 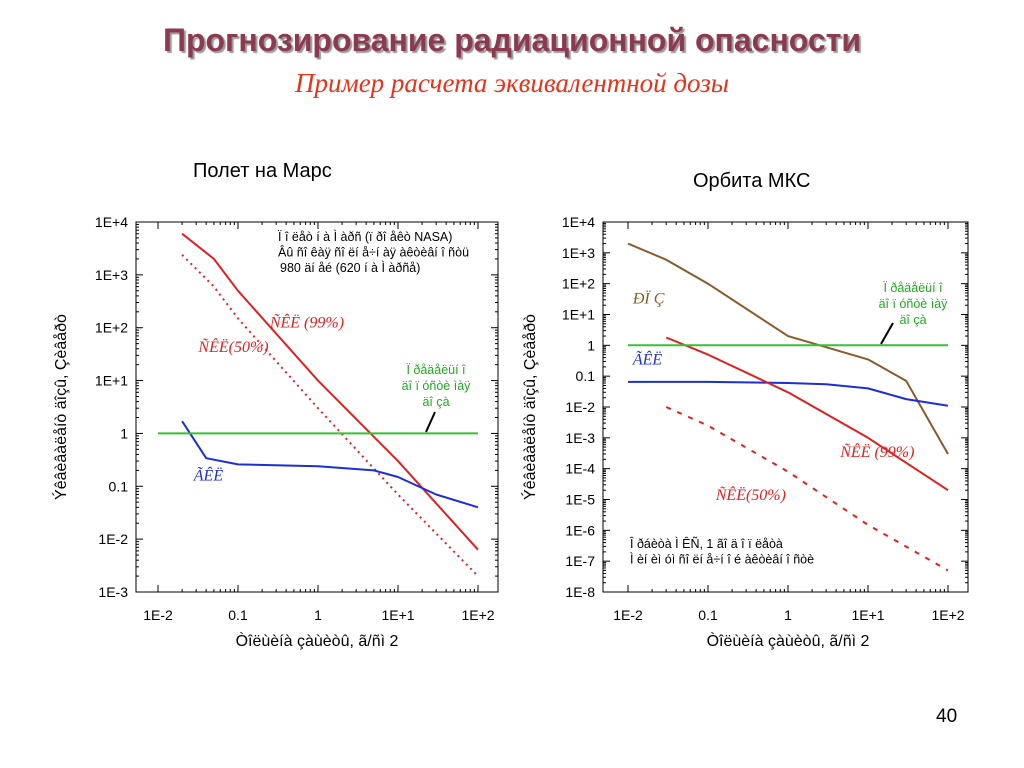 I want to click on y-tick-label: 1E-8, so click(x=580, y=592).